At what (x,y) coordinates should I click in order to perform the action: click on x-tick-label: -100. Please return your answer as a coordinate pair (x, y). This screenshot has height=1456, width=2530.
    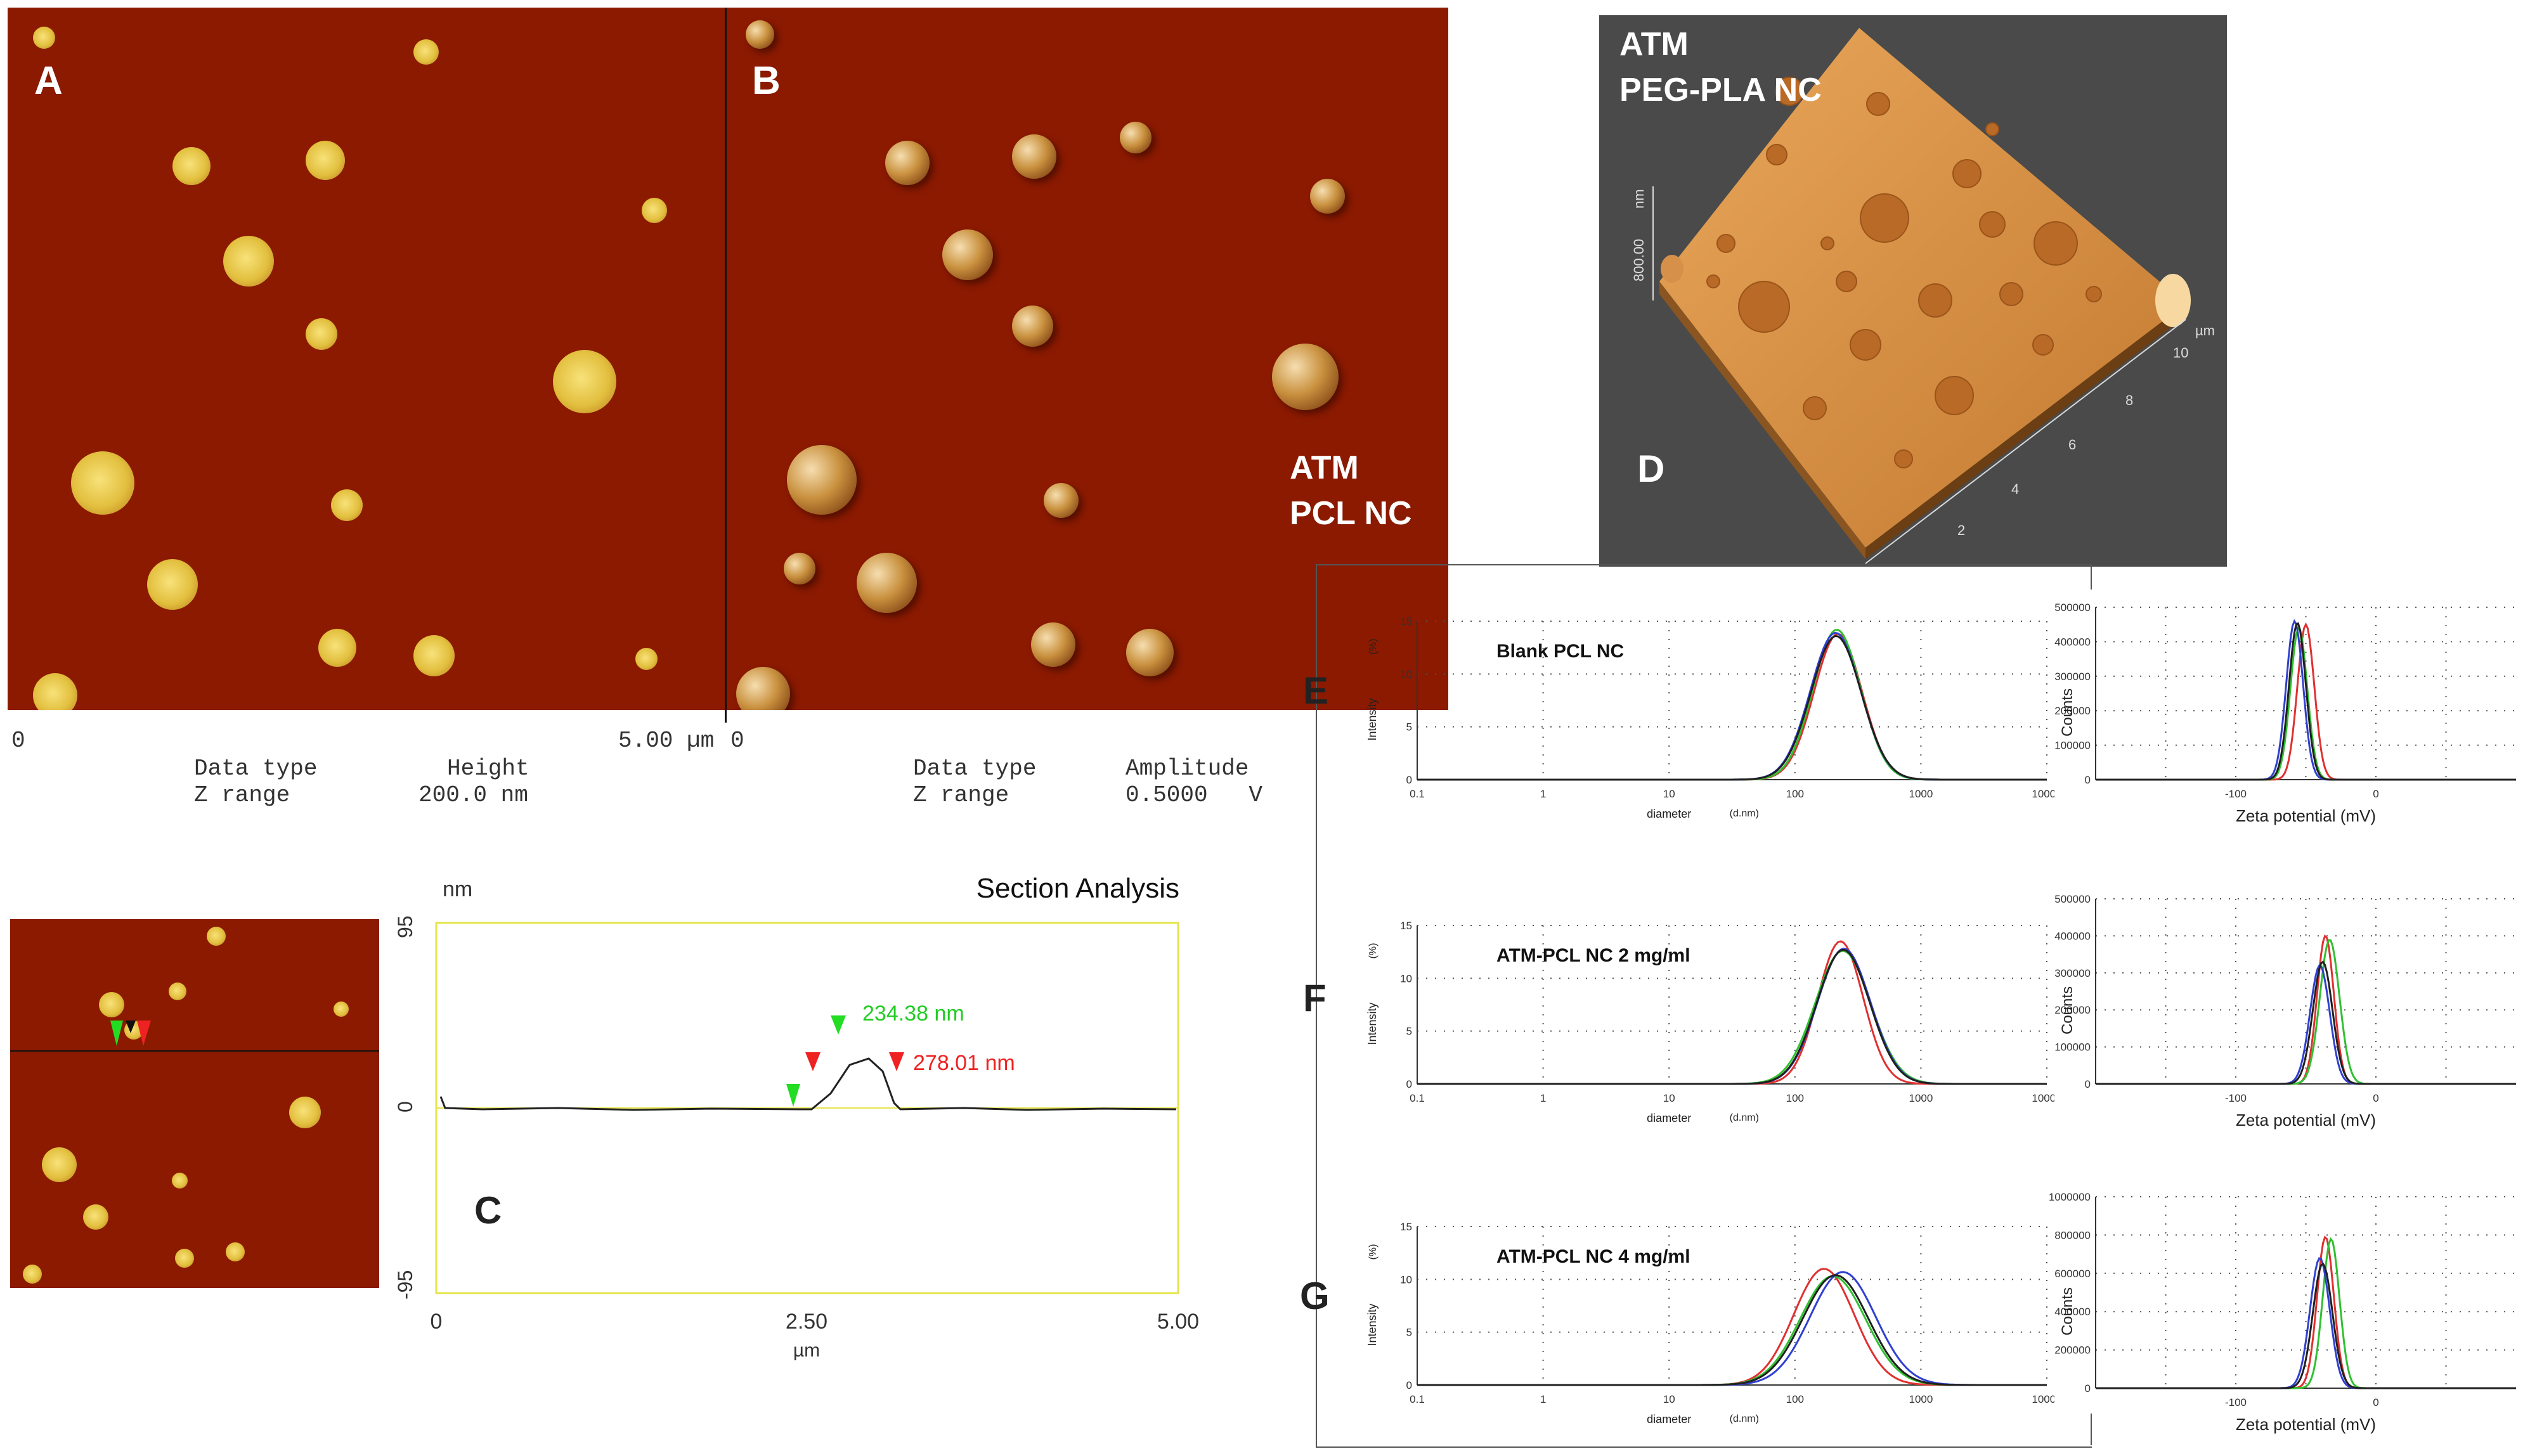
    Looking at the image, I should click on (2236, 1098).